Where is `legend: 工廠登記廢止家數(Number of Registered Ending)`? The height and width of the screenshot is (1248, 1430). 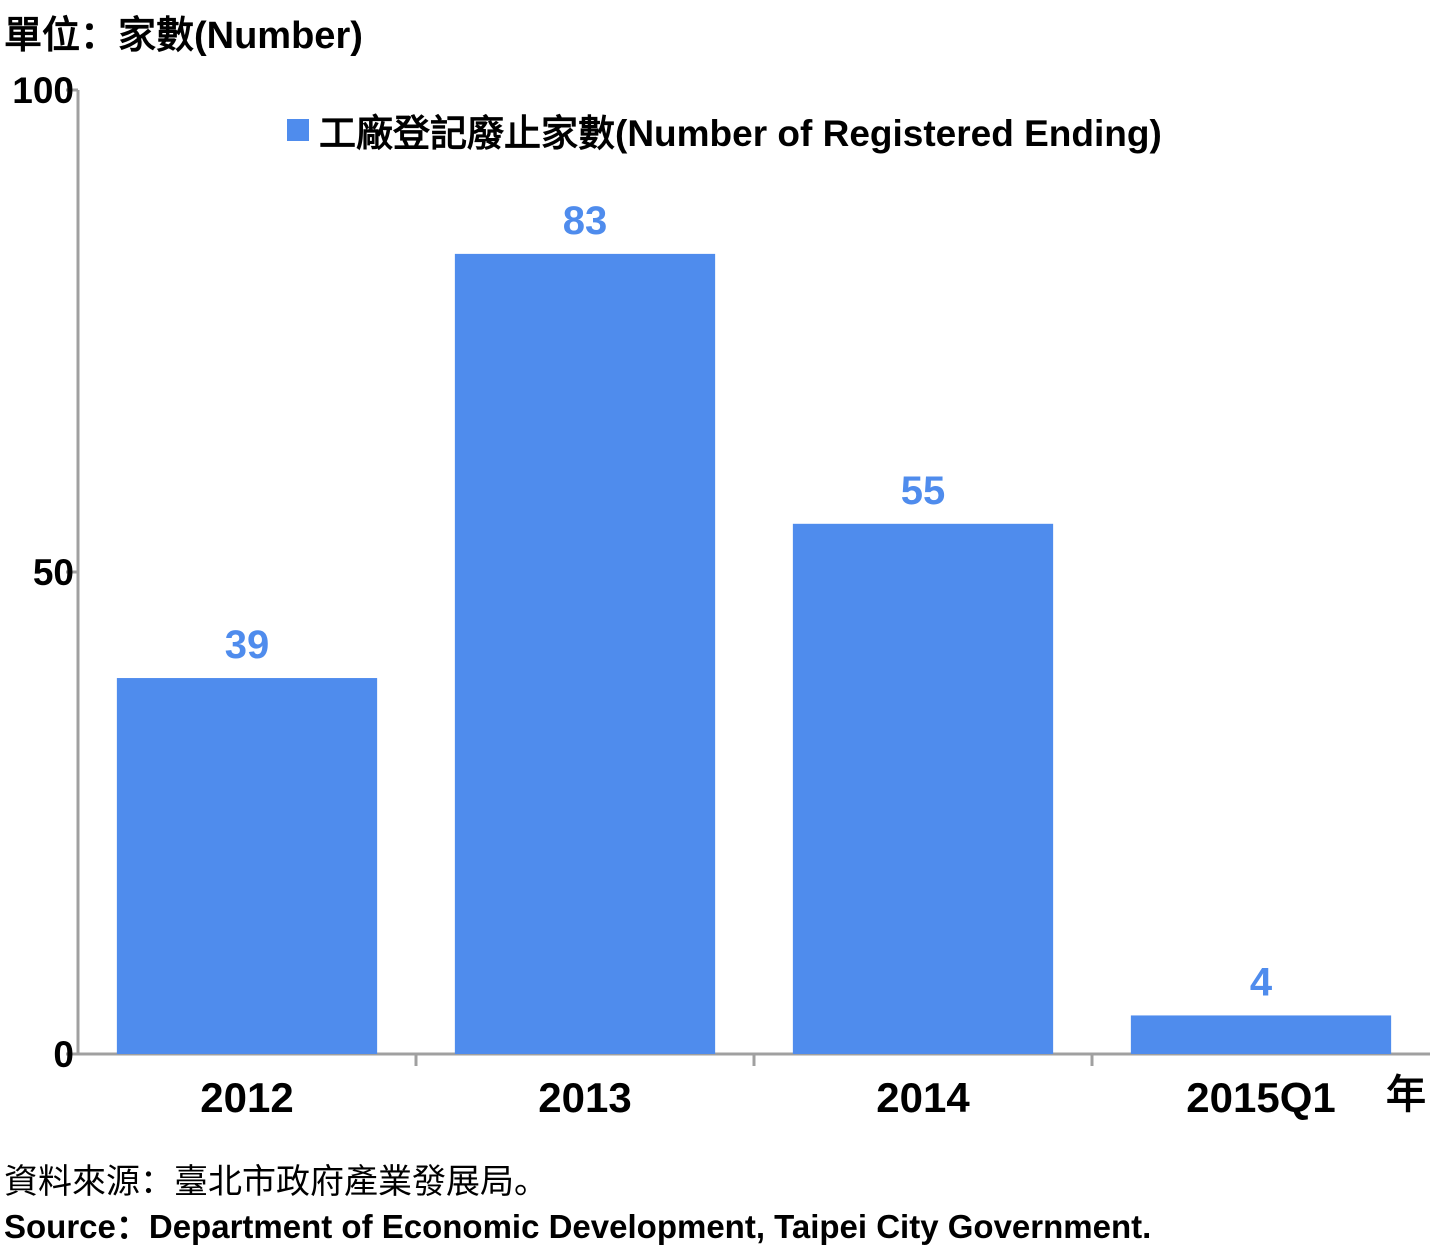
legend: 工廠登記廢止家數(Number of Registered Ending) is located at coordinates (724, 130).